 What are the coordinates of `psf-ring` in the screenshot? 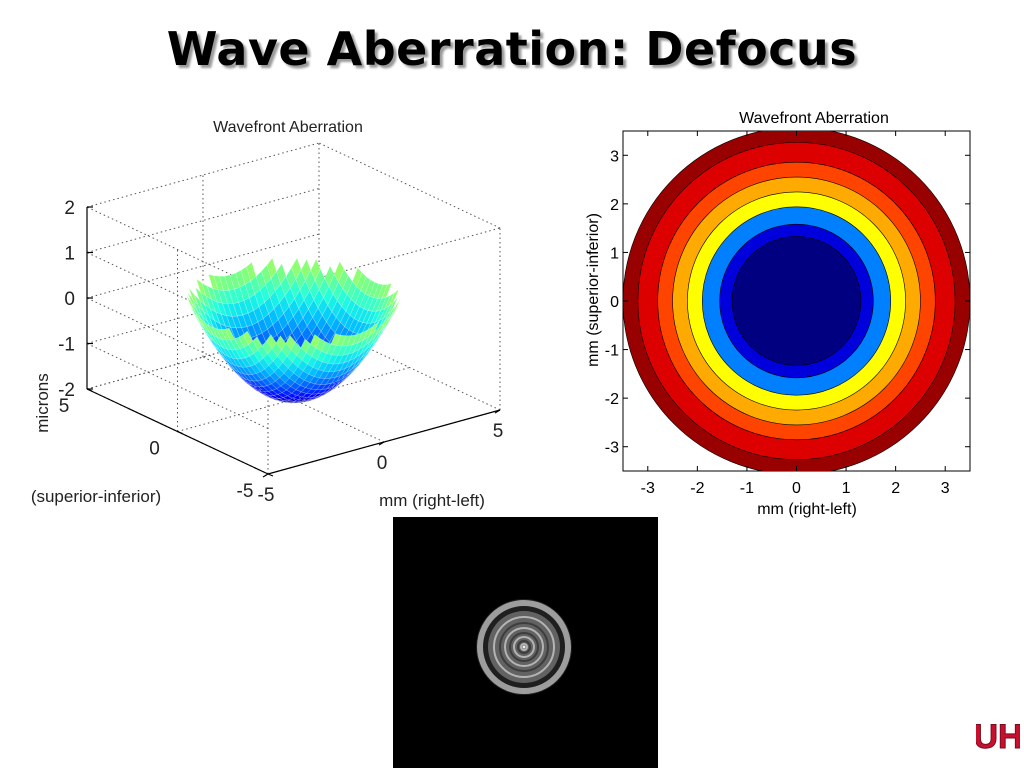 It's located at (524, 647).